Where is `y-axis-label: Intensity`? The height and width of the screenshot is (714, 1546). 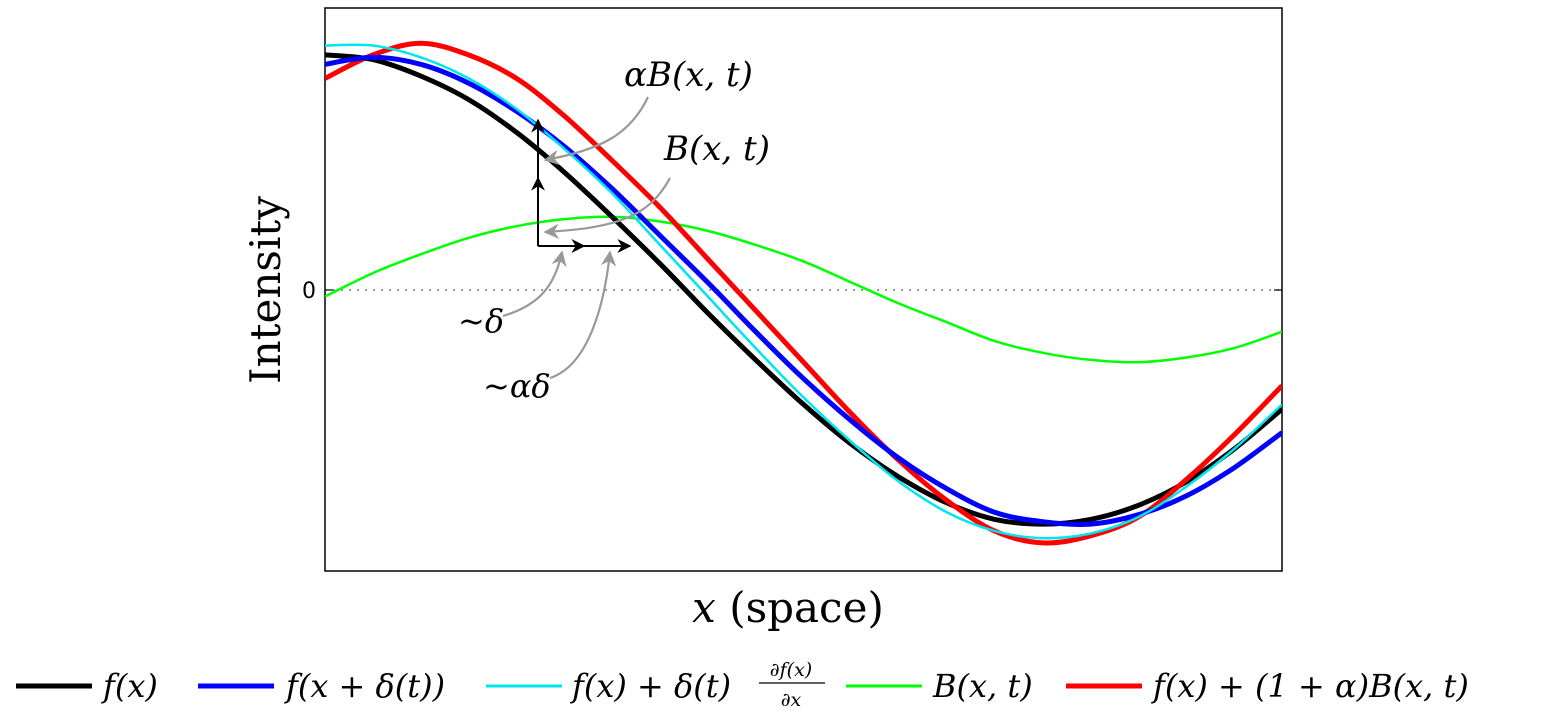
y-axis-label: Intensity is located at coordinates (265, 290).